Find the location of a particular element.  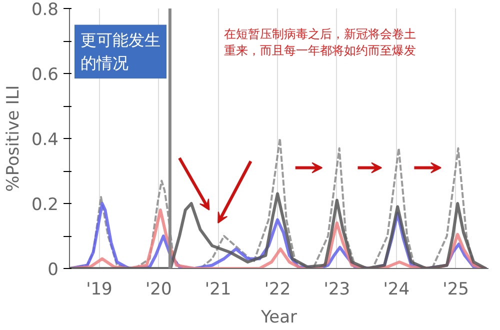

x-tick-label: '22 is located at coordinates (277, 290).